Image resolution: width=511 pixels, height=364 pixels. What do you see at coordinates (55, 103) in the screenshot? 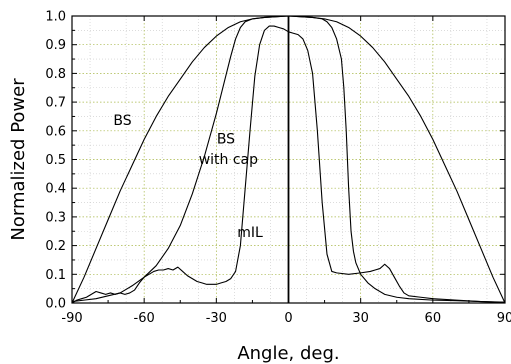
I see `y-tick-label: 0.7` at bounding box center [55, 103].